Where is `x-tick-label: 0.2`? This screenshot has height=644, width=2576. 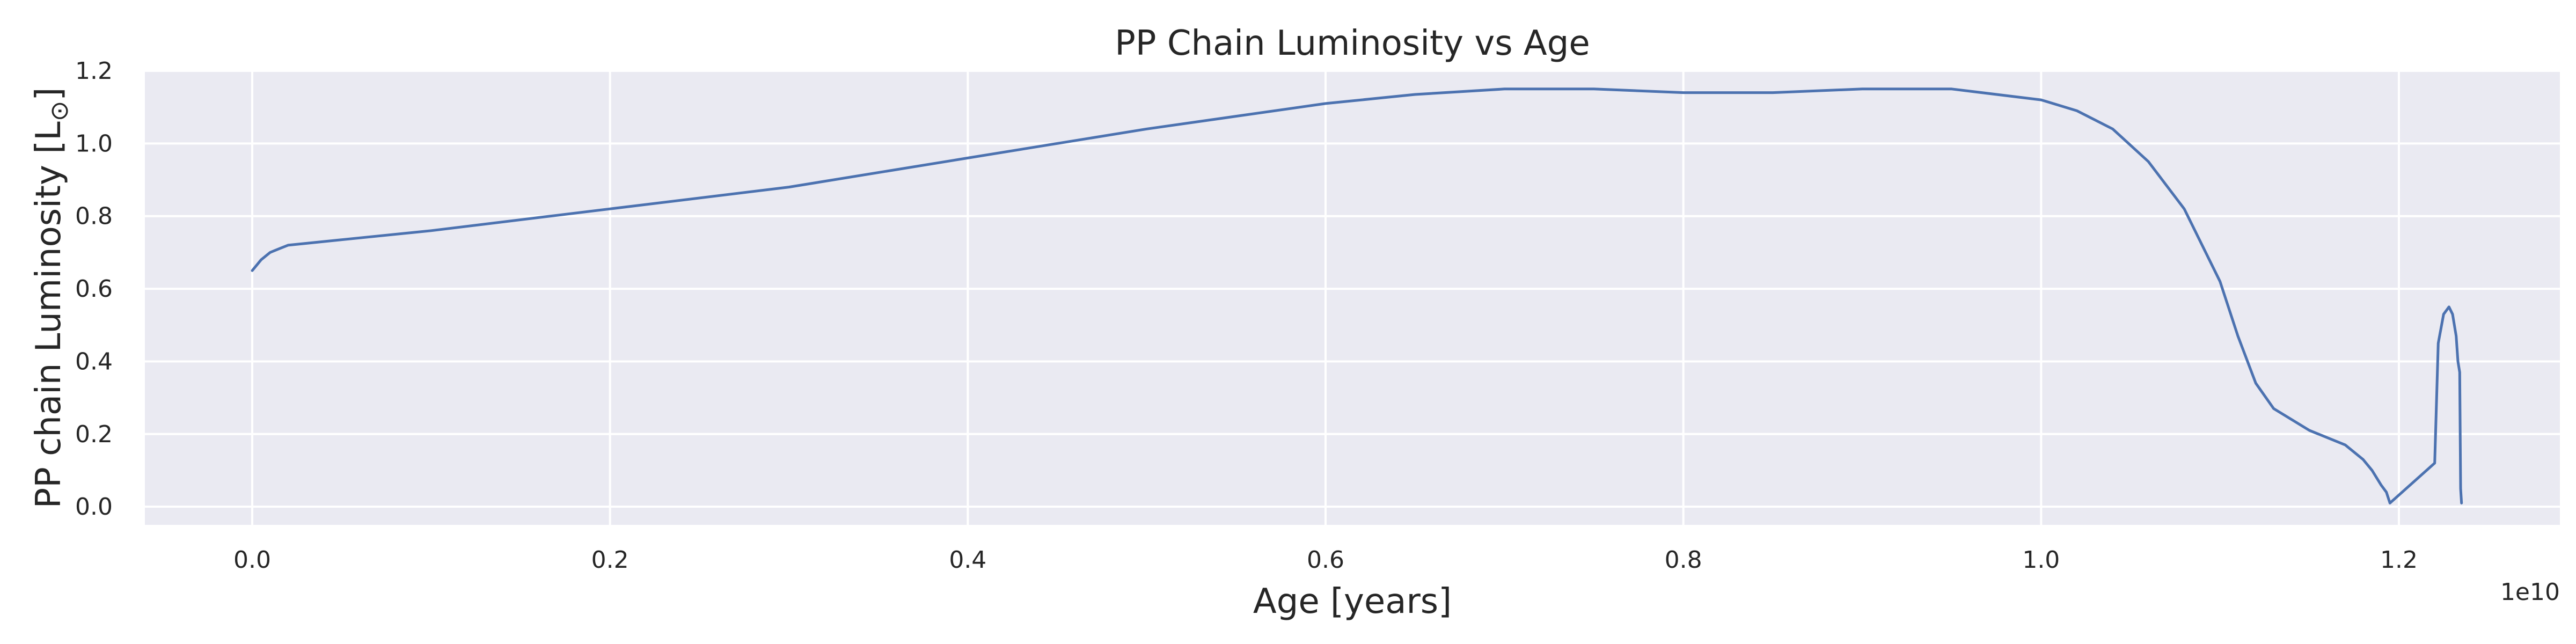 x-tick-label: 0.2 is located at coordinates (610, 560).